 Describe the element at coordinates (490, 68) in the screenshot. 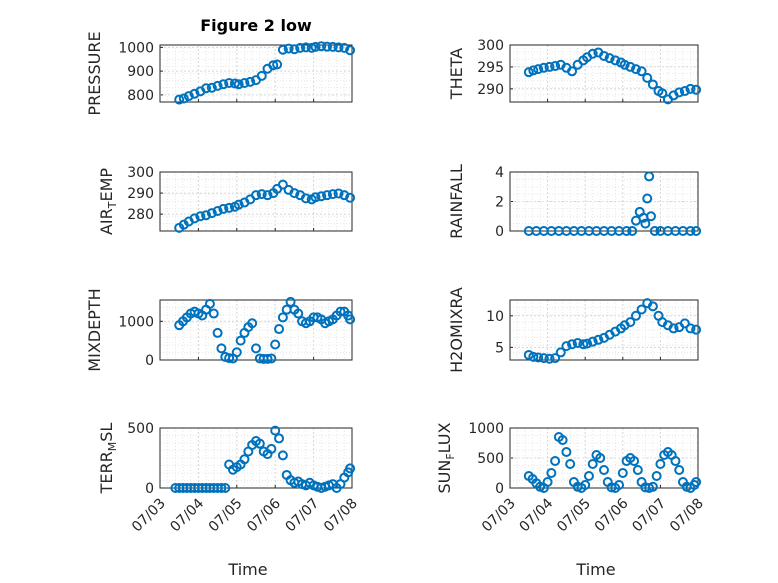

I see `y-tick-label: 295` at that location.